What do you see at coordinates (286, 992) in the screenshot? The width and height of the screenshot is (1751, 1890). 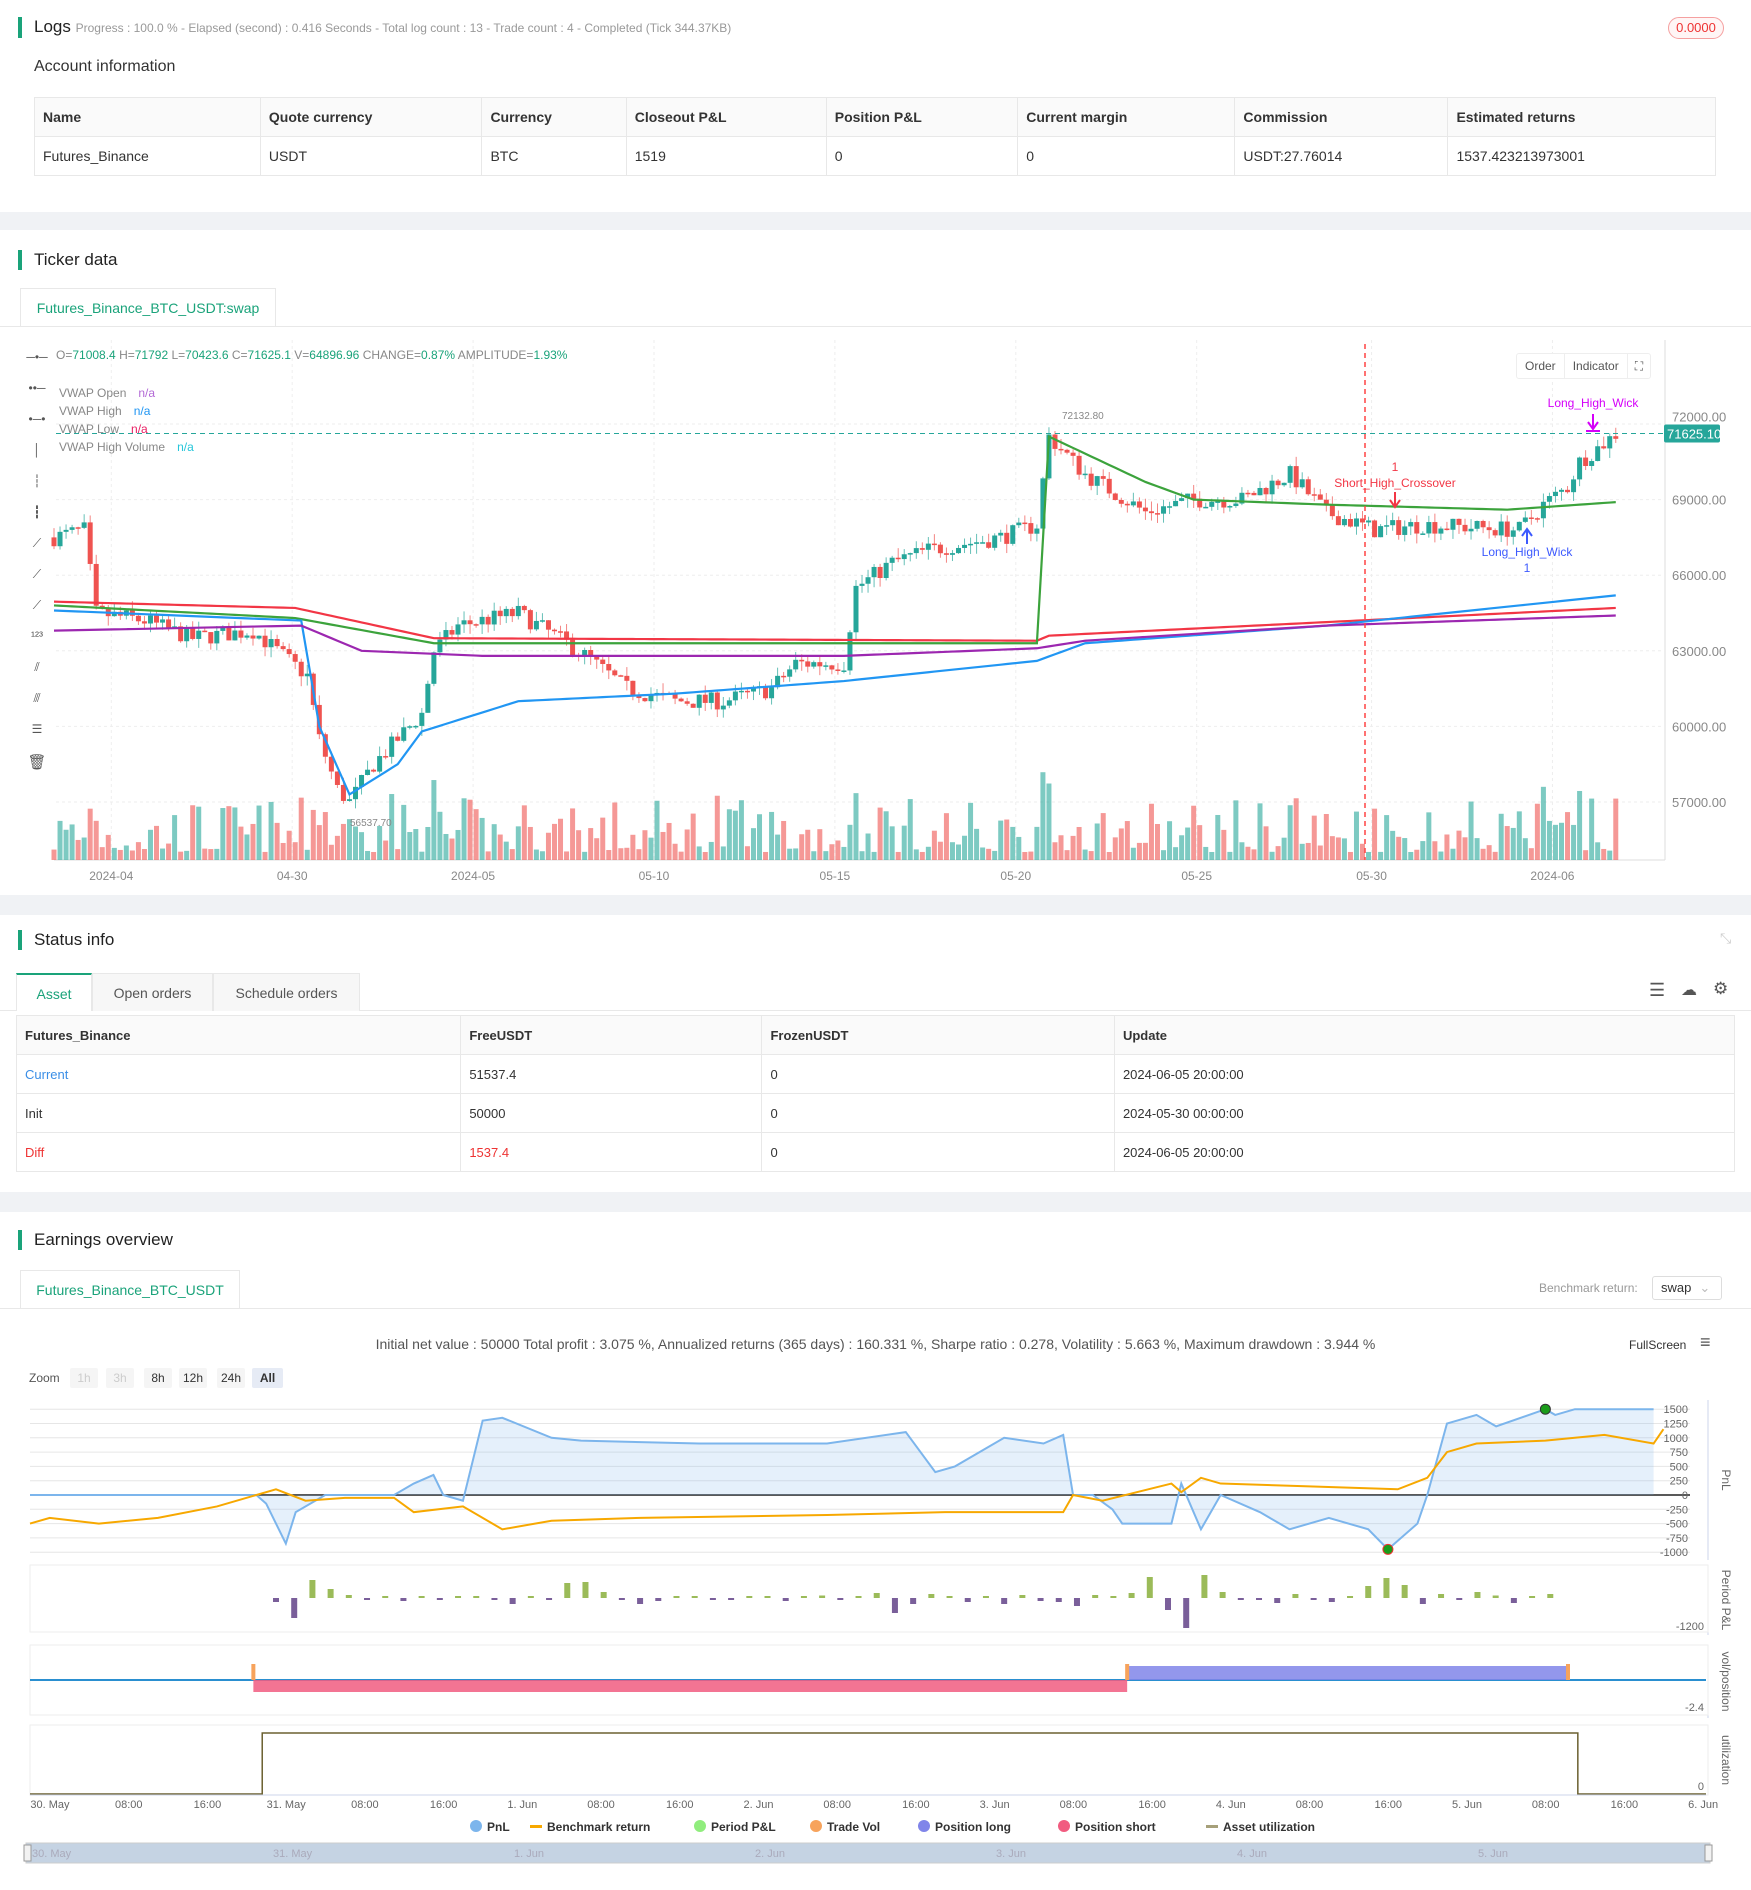 I see `tab-schedule-orders: Schedule orders` at bounding box center [286, 992].